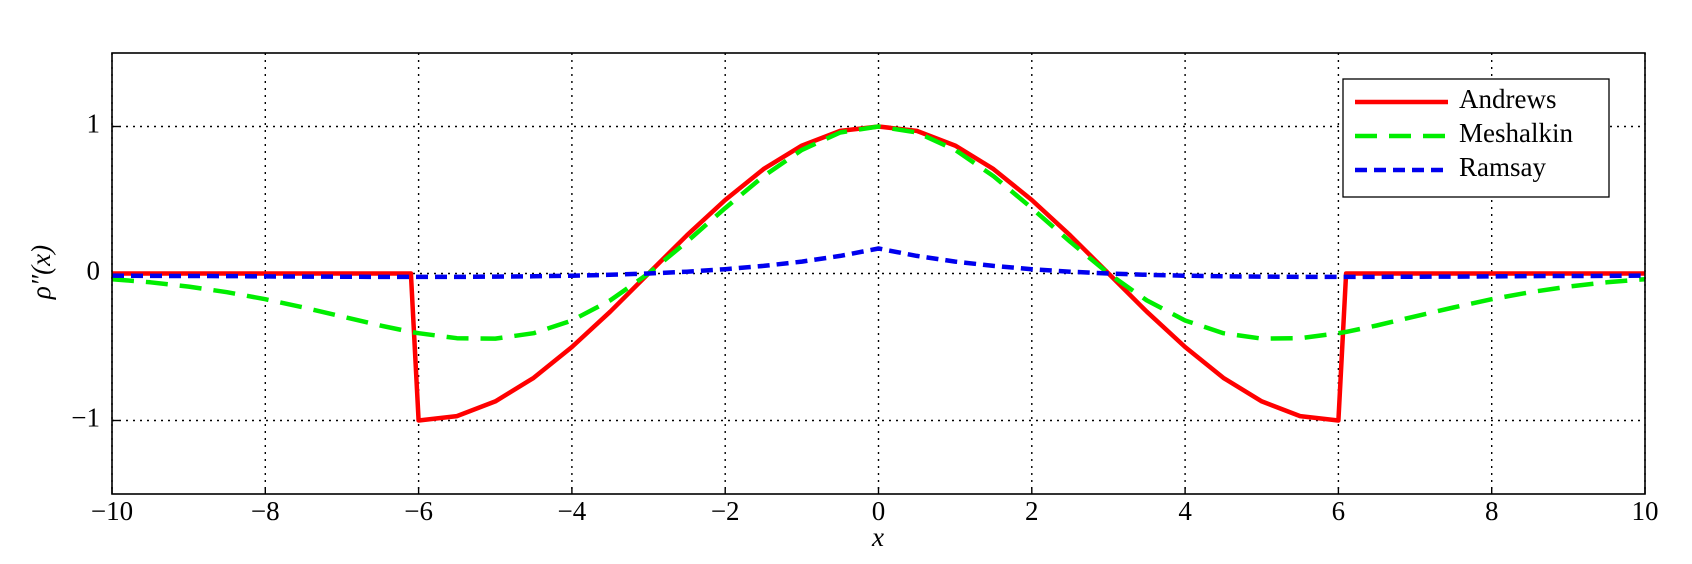 Image resolution: width=1692 pixels, height=564 pixels. Describe the element at coordinates (265, 511) in the screenshot. I see `x-tick-label: −8` at that location.